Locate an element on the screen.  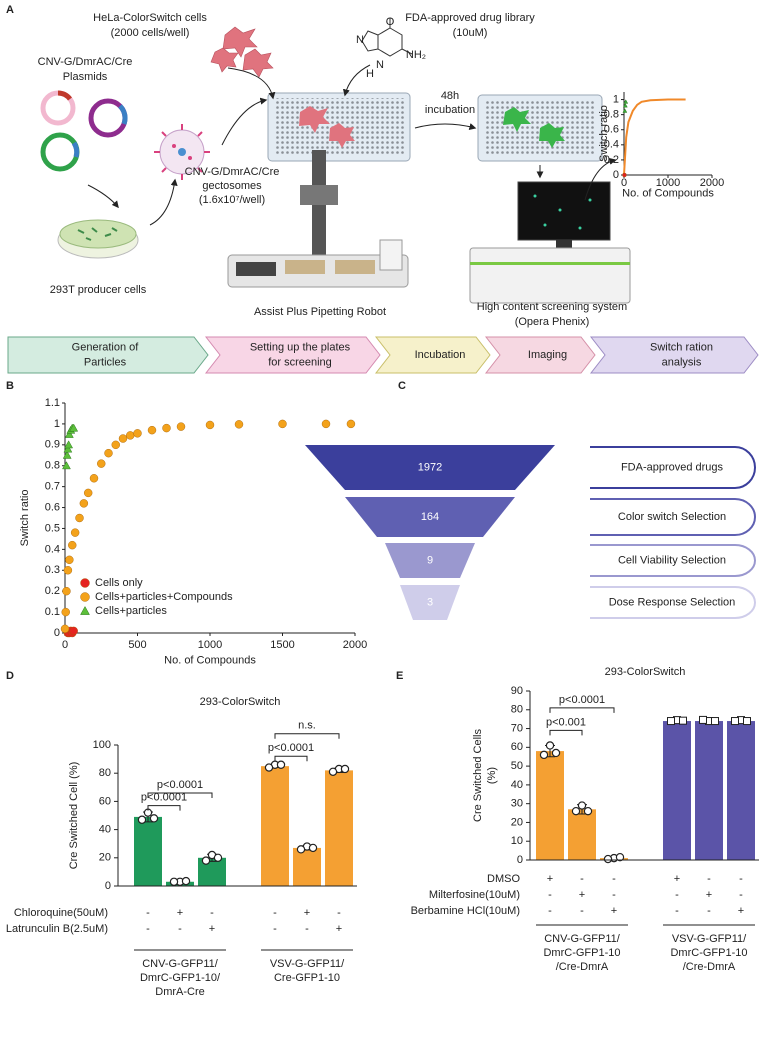
condition-label: Milterfosine(10uM) is located at coordinates (474, 895).